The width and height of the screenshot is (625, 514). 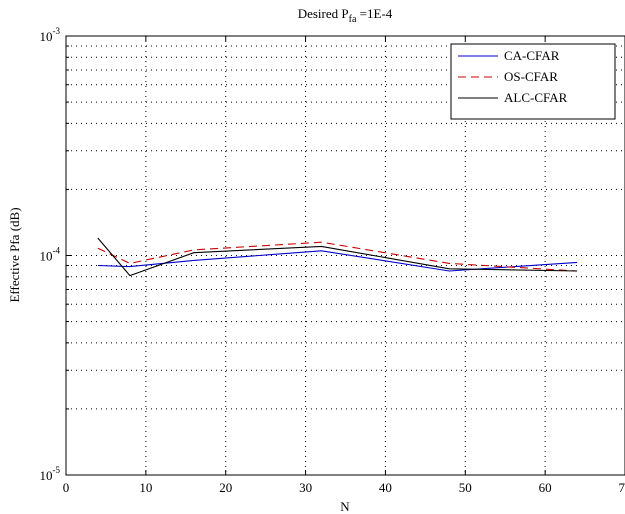 I want to click on y-tick-exponent: -4, so click(x=57, y=251).